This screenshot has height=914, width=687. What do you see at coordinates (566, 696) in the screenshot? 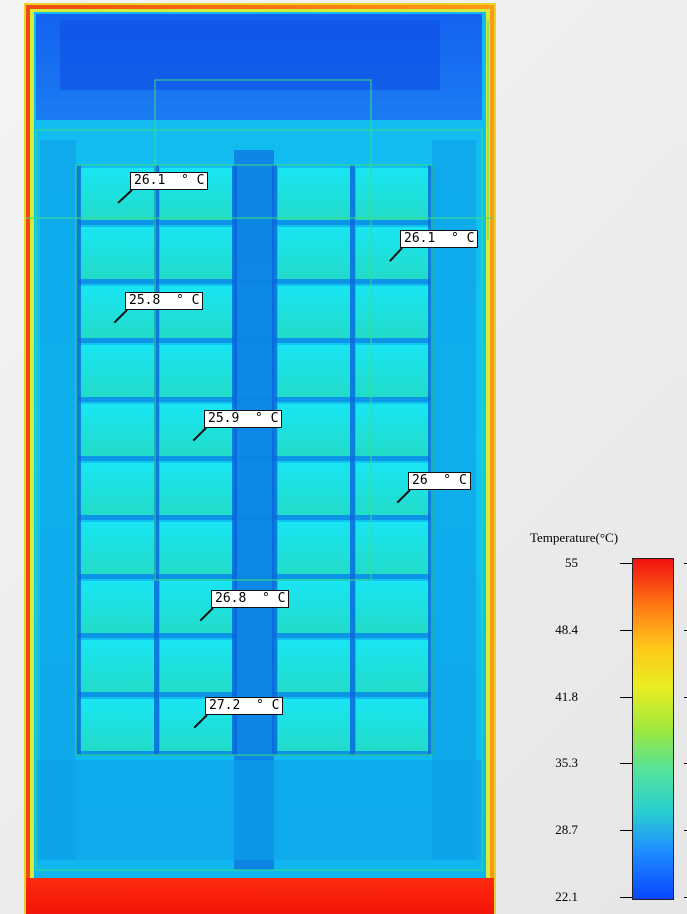
I see `legend-tick-label: 41.8` at bounding box center [566, 696].